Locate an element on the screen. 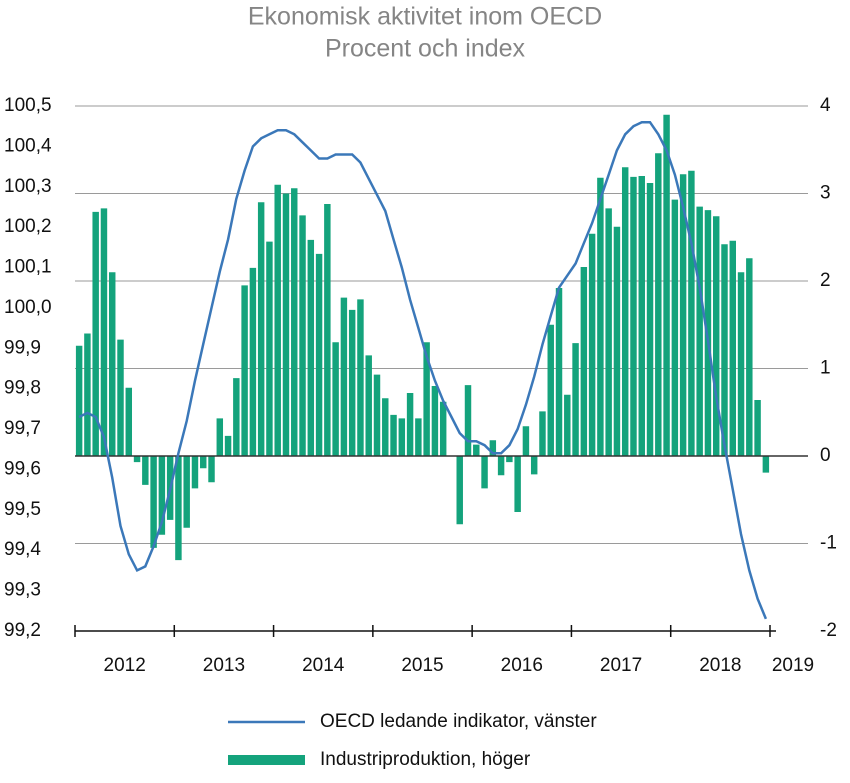 The width and height of the screenshot is (850, 783). y-tick-label: 99,4 is located at coordinates (22, 549).